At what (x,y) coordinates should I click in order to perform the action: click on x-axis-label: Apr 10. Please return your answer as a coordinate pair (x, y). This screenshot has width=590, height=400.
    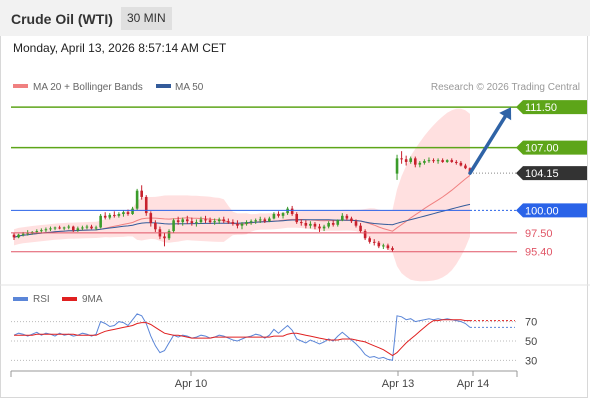
    Looking at the image, I should click on (191, 384).